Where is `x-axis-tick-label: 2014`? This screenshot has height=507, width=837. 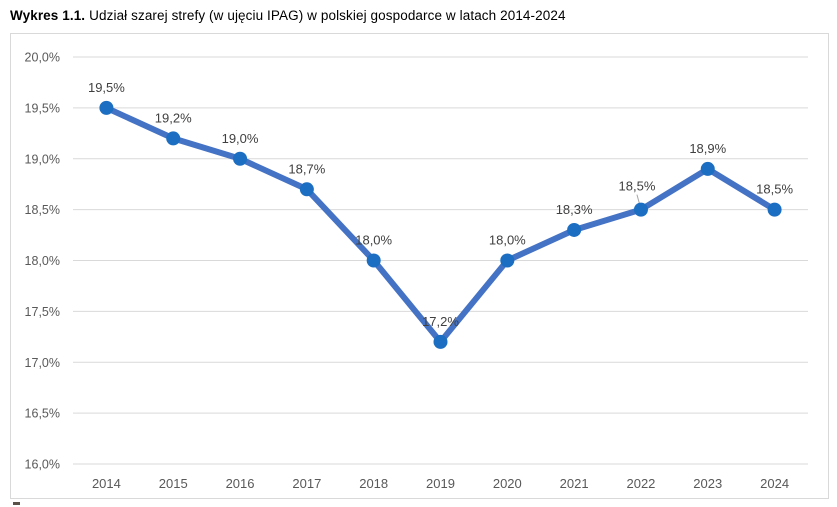 x-axis-tick-label: 2014 is located at coordinates (106, 483).